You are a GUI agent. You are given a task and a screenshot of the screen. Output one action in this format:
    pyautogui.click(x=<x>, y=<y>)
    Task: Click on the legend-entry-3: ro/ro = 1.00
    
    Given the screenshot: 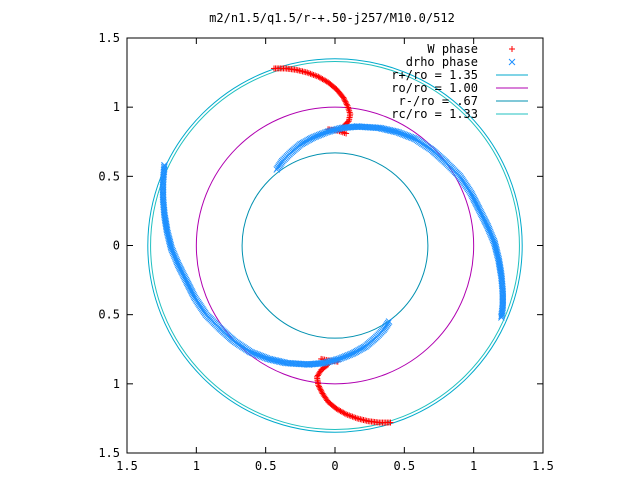 What is the action you would take?
    pyautogui.click(x=459, y=88)
    